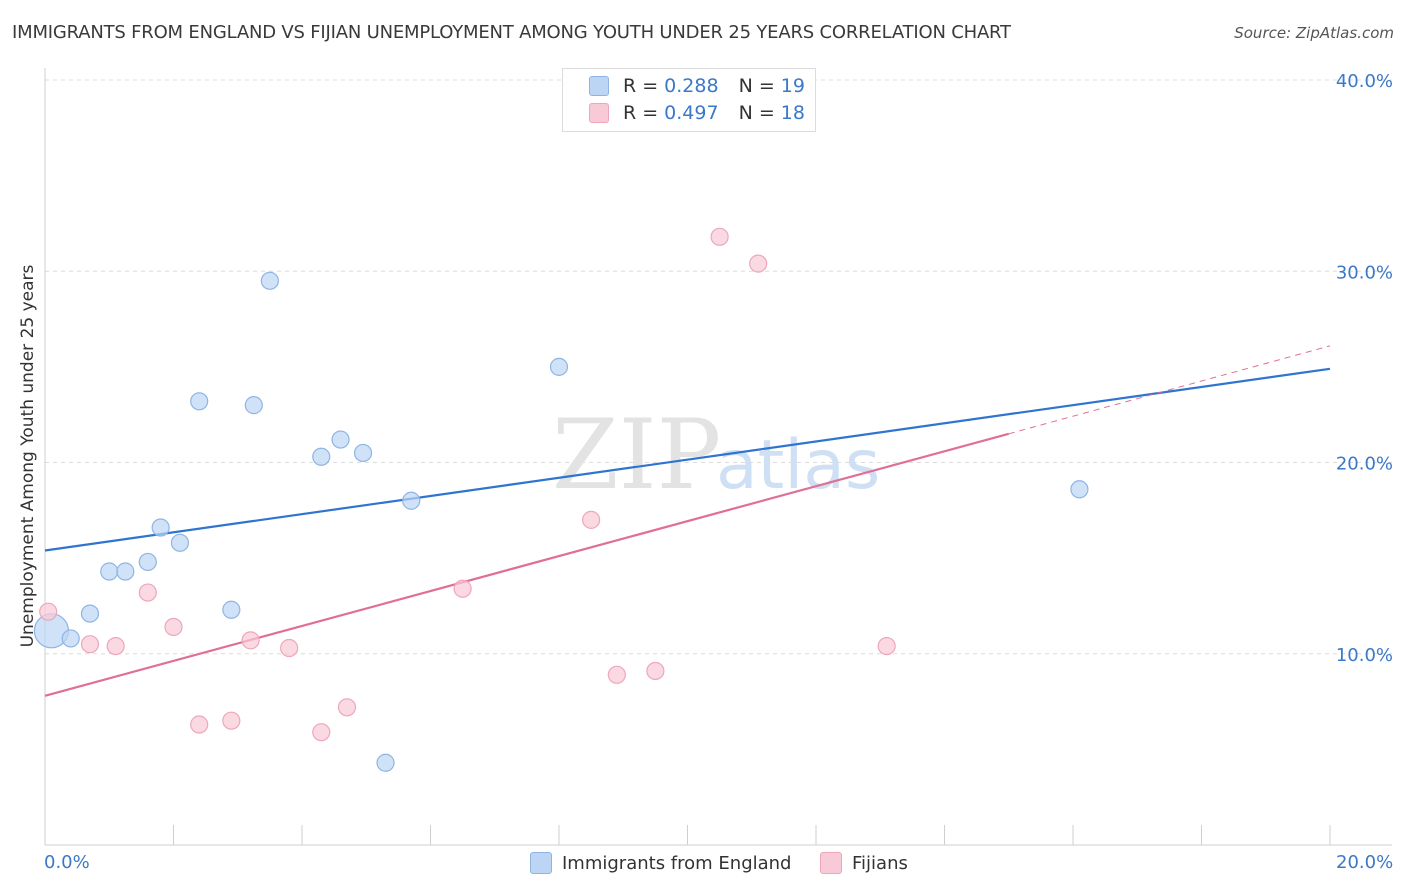 The width and height of the screenshot is (1406, 892). I want to click on legend: R = 0.288 N = 19 R = 0.497 N = 18, so click(689, 100).